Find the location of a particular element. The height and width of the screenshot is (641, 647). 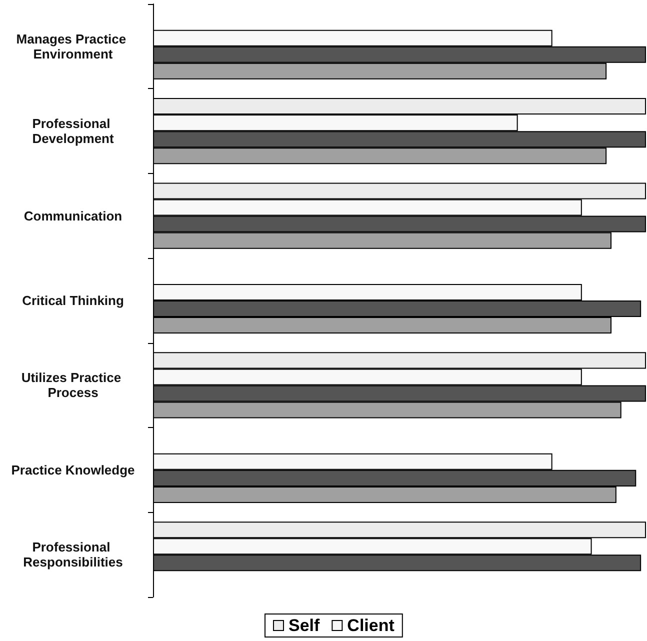

legend-label: Client is located at coordinates (371, 625).